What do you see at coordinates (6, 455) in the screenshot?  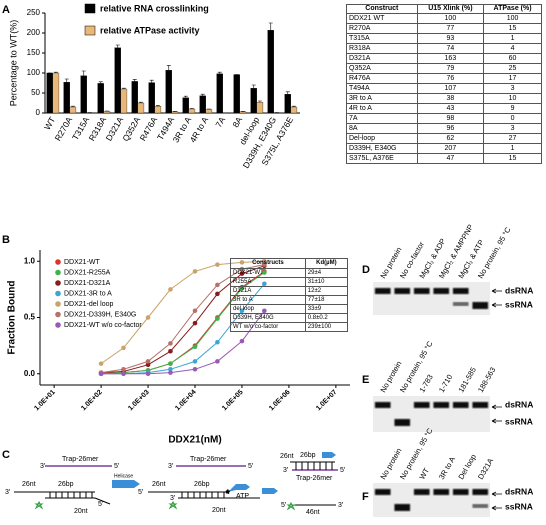 I see `panel-label: C` at bounding box center [6, 455].